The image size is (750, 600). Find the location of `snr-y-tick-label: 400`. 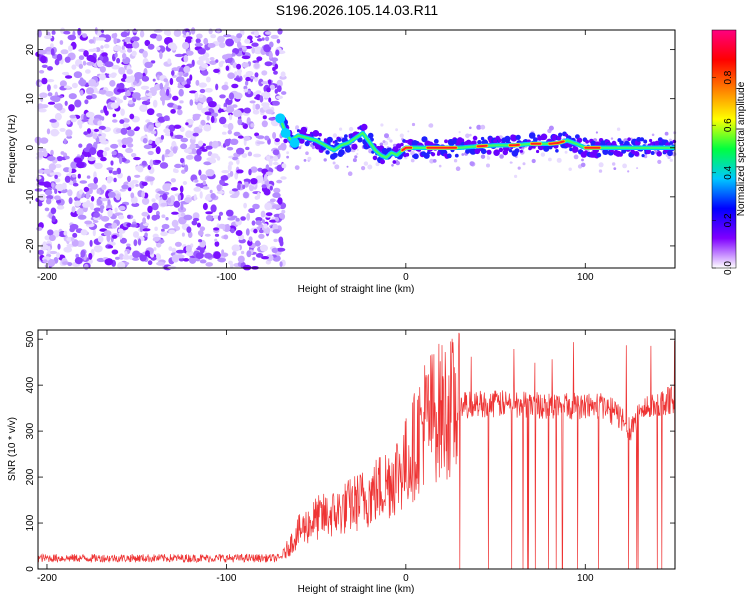

snr-y-tick-label: 400 is located at coordinates (30, 384).